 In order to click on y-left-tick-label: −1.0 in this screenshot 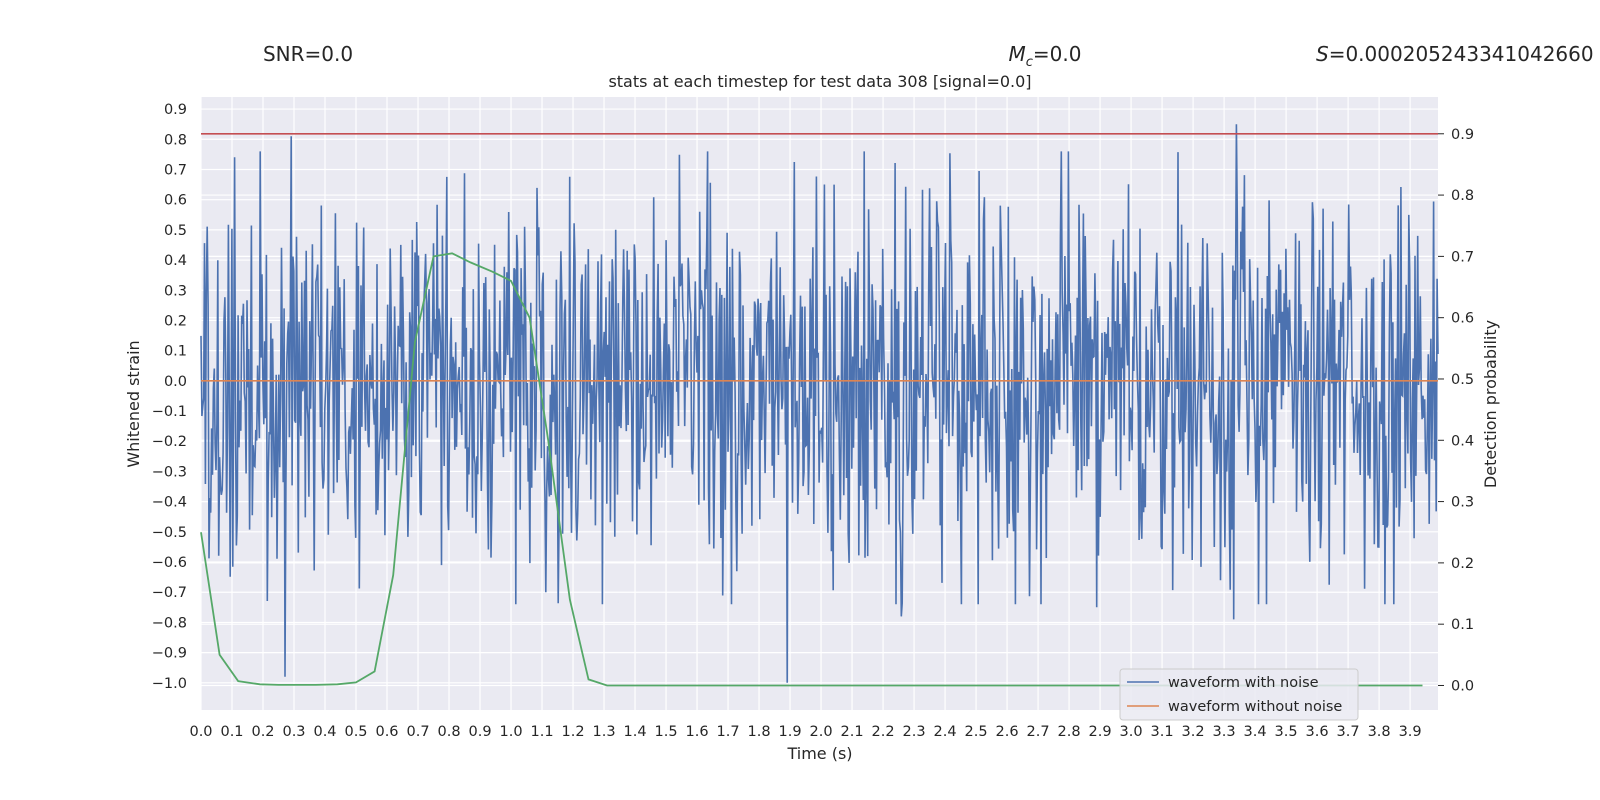, I will do `click(169, 684)`.